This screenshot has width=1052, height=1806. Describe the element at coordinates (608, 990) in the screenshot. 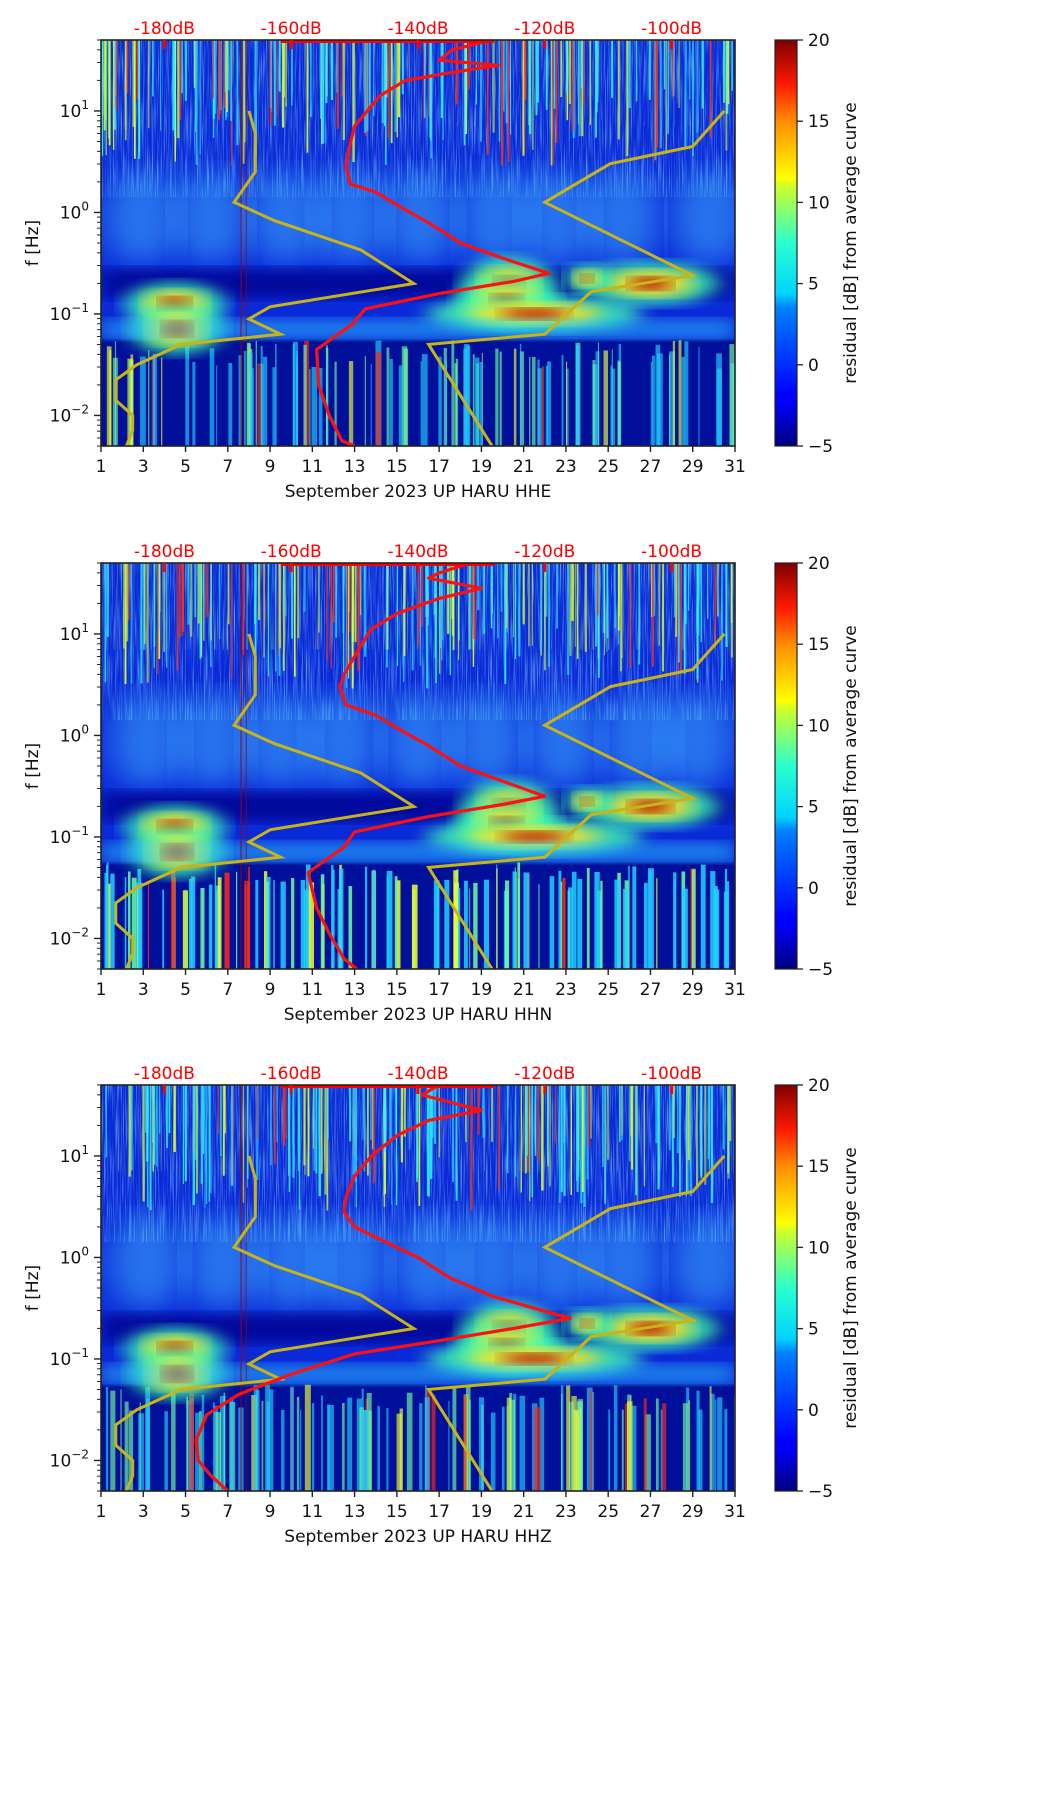

I see `x-tick-label: 25` at that location.